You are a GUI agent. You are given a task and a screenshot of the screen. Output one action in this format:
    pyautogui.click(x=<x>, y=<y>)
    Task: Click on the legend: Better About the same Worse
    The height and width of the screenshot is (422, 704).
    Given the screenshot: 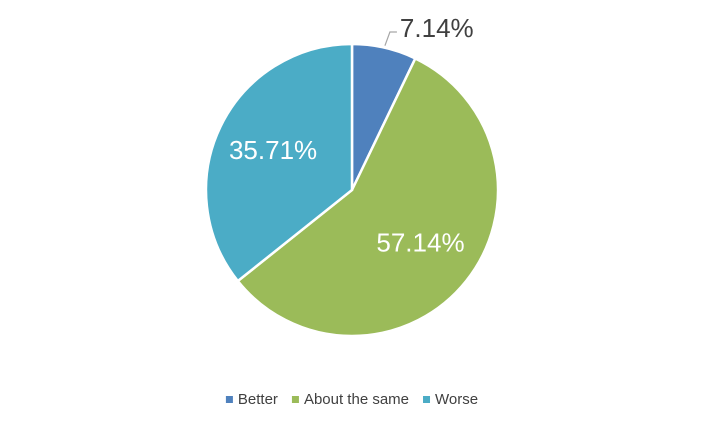 What is the action you would take?
    pyautogui.click(x=351, y=399)
    